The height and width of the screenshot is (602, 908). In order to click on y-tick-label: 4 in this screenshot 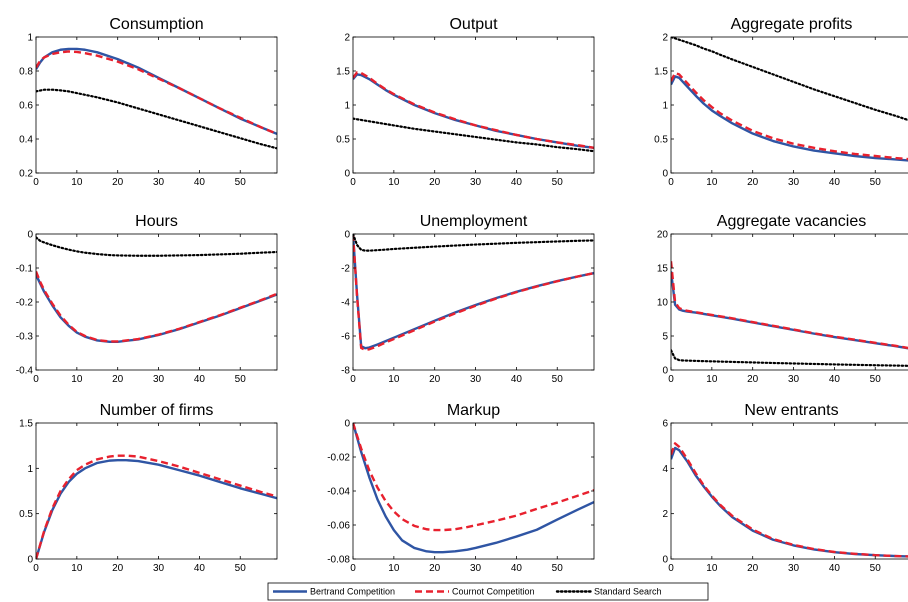, I will do `click(665, 469)`.